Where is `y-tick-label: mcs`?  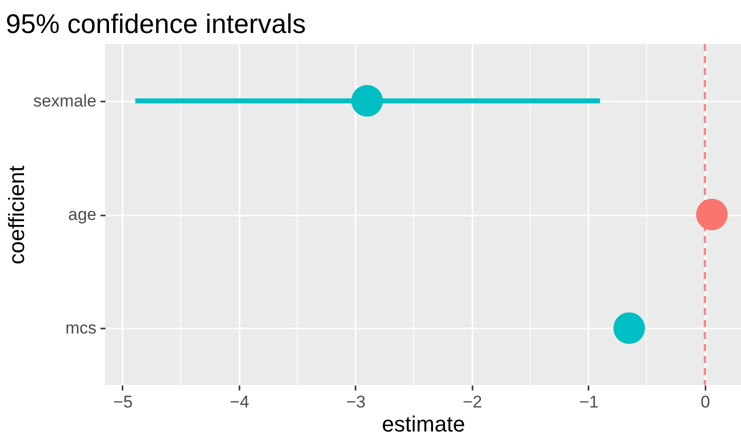
y-tick-label: mcs is located at coordinates (80, 328).